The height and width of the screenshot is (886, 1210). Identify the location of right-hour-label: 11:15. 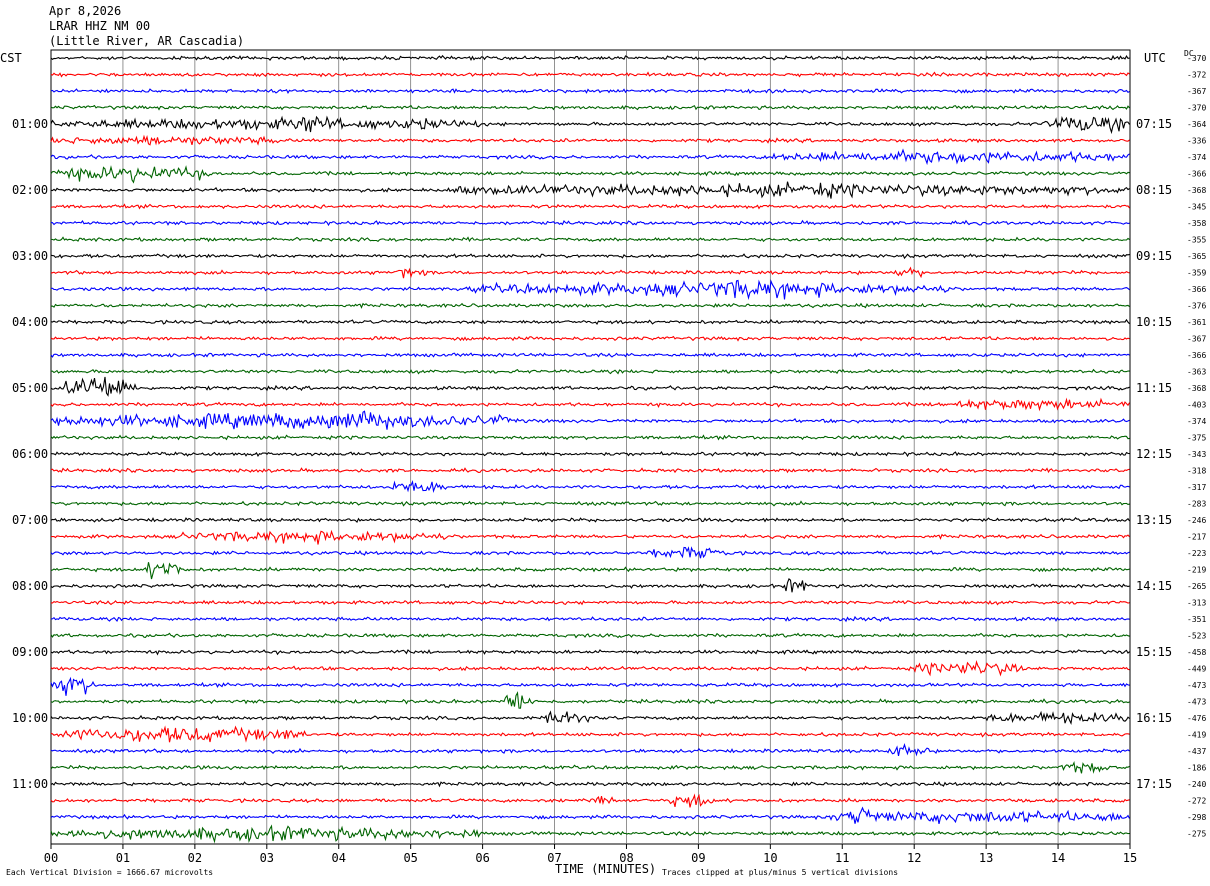
(1154, 388).